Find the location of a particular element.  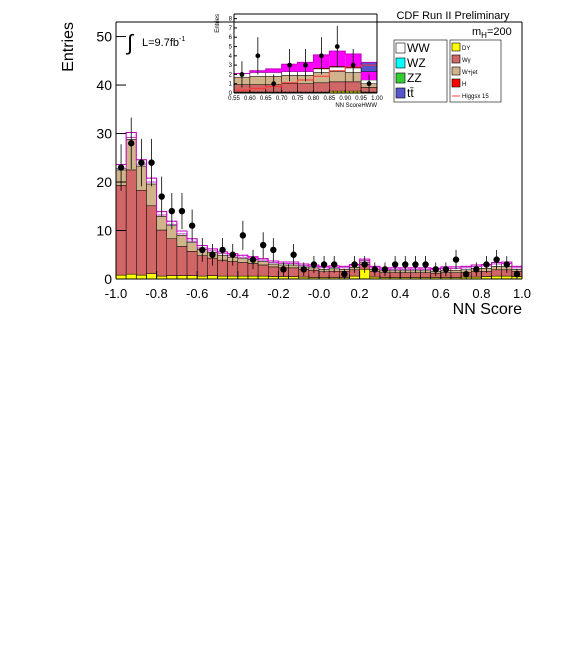

legend-label: WW is located at coordinates (418, 48).